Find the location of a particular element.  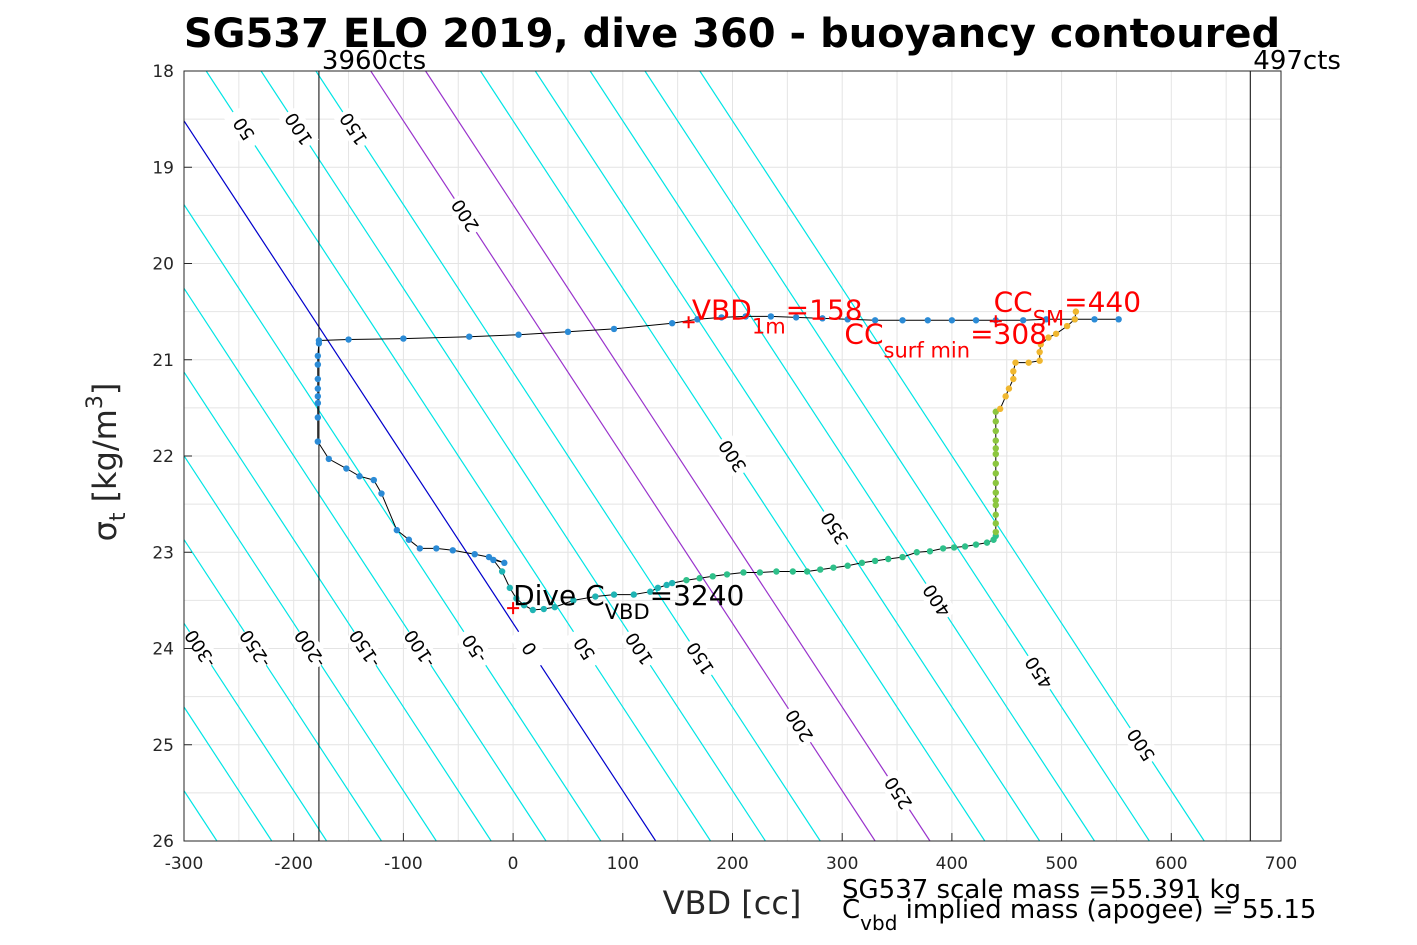

y-tick-label: 21 is located at coordinates (163, 361).